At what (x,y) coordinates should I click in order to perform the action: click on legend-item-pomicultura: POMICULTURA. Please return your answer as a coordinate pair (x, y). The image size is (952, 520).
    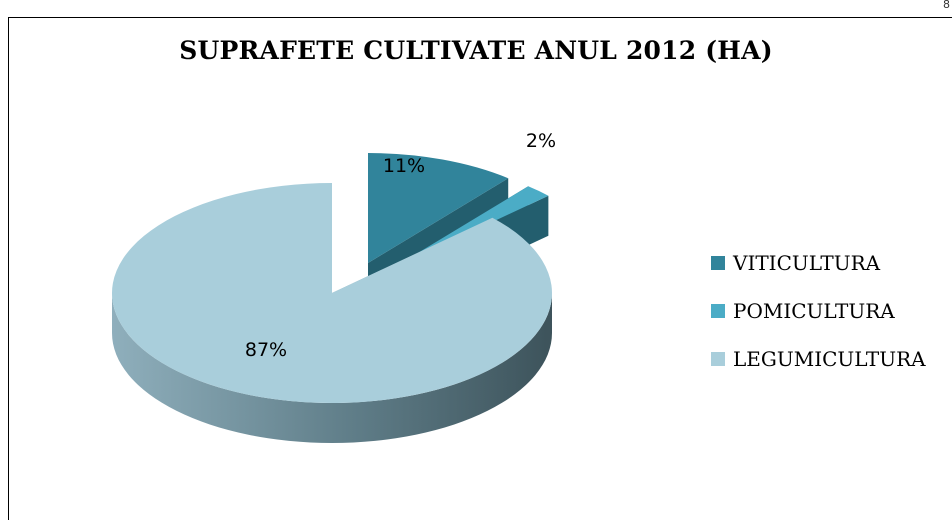
    Looking at the image, I should click on (818, 311).